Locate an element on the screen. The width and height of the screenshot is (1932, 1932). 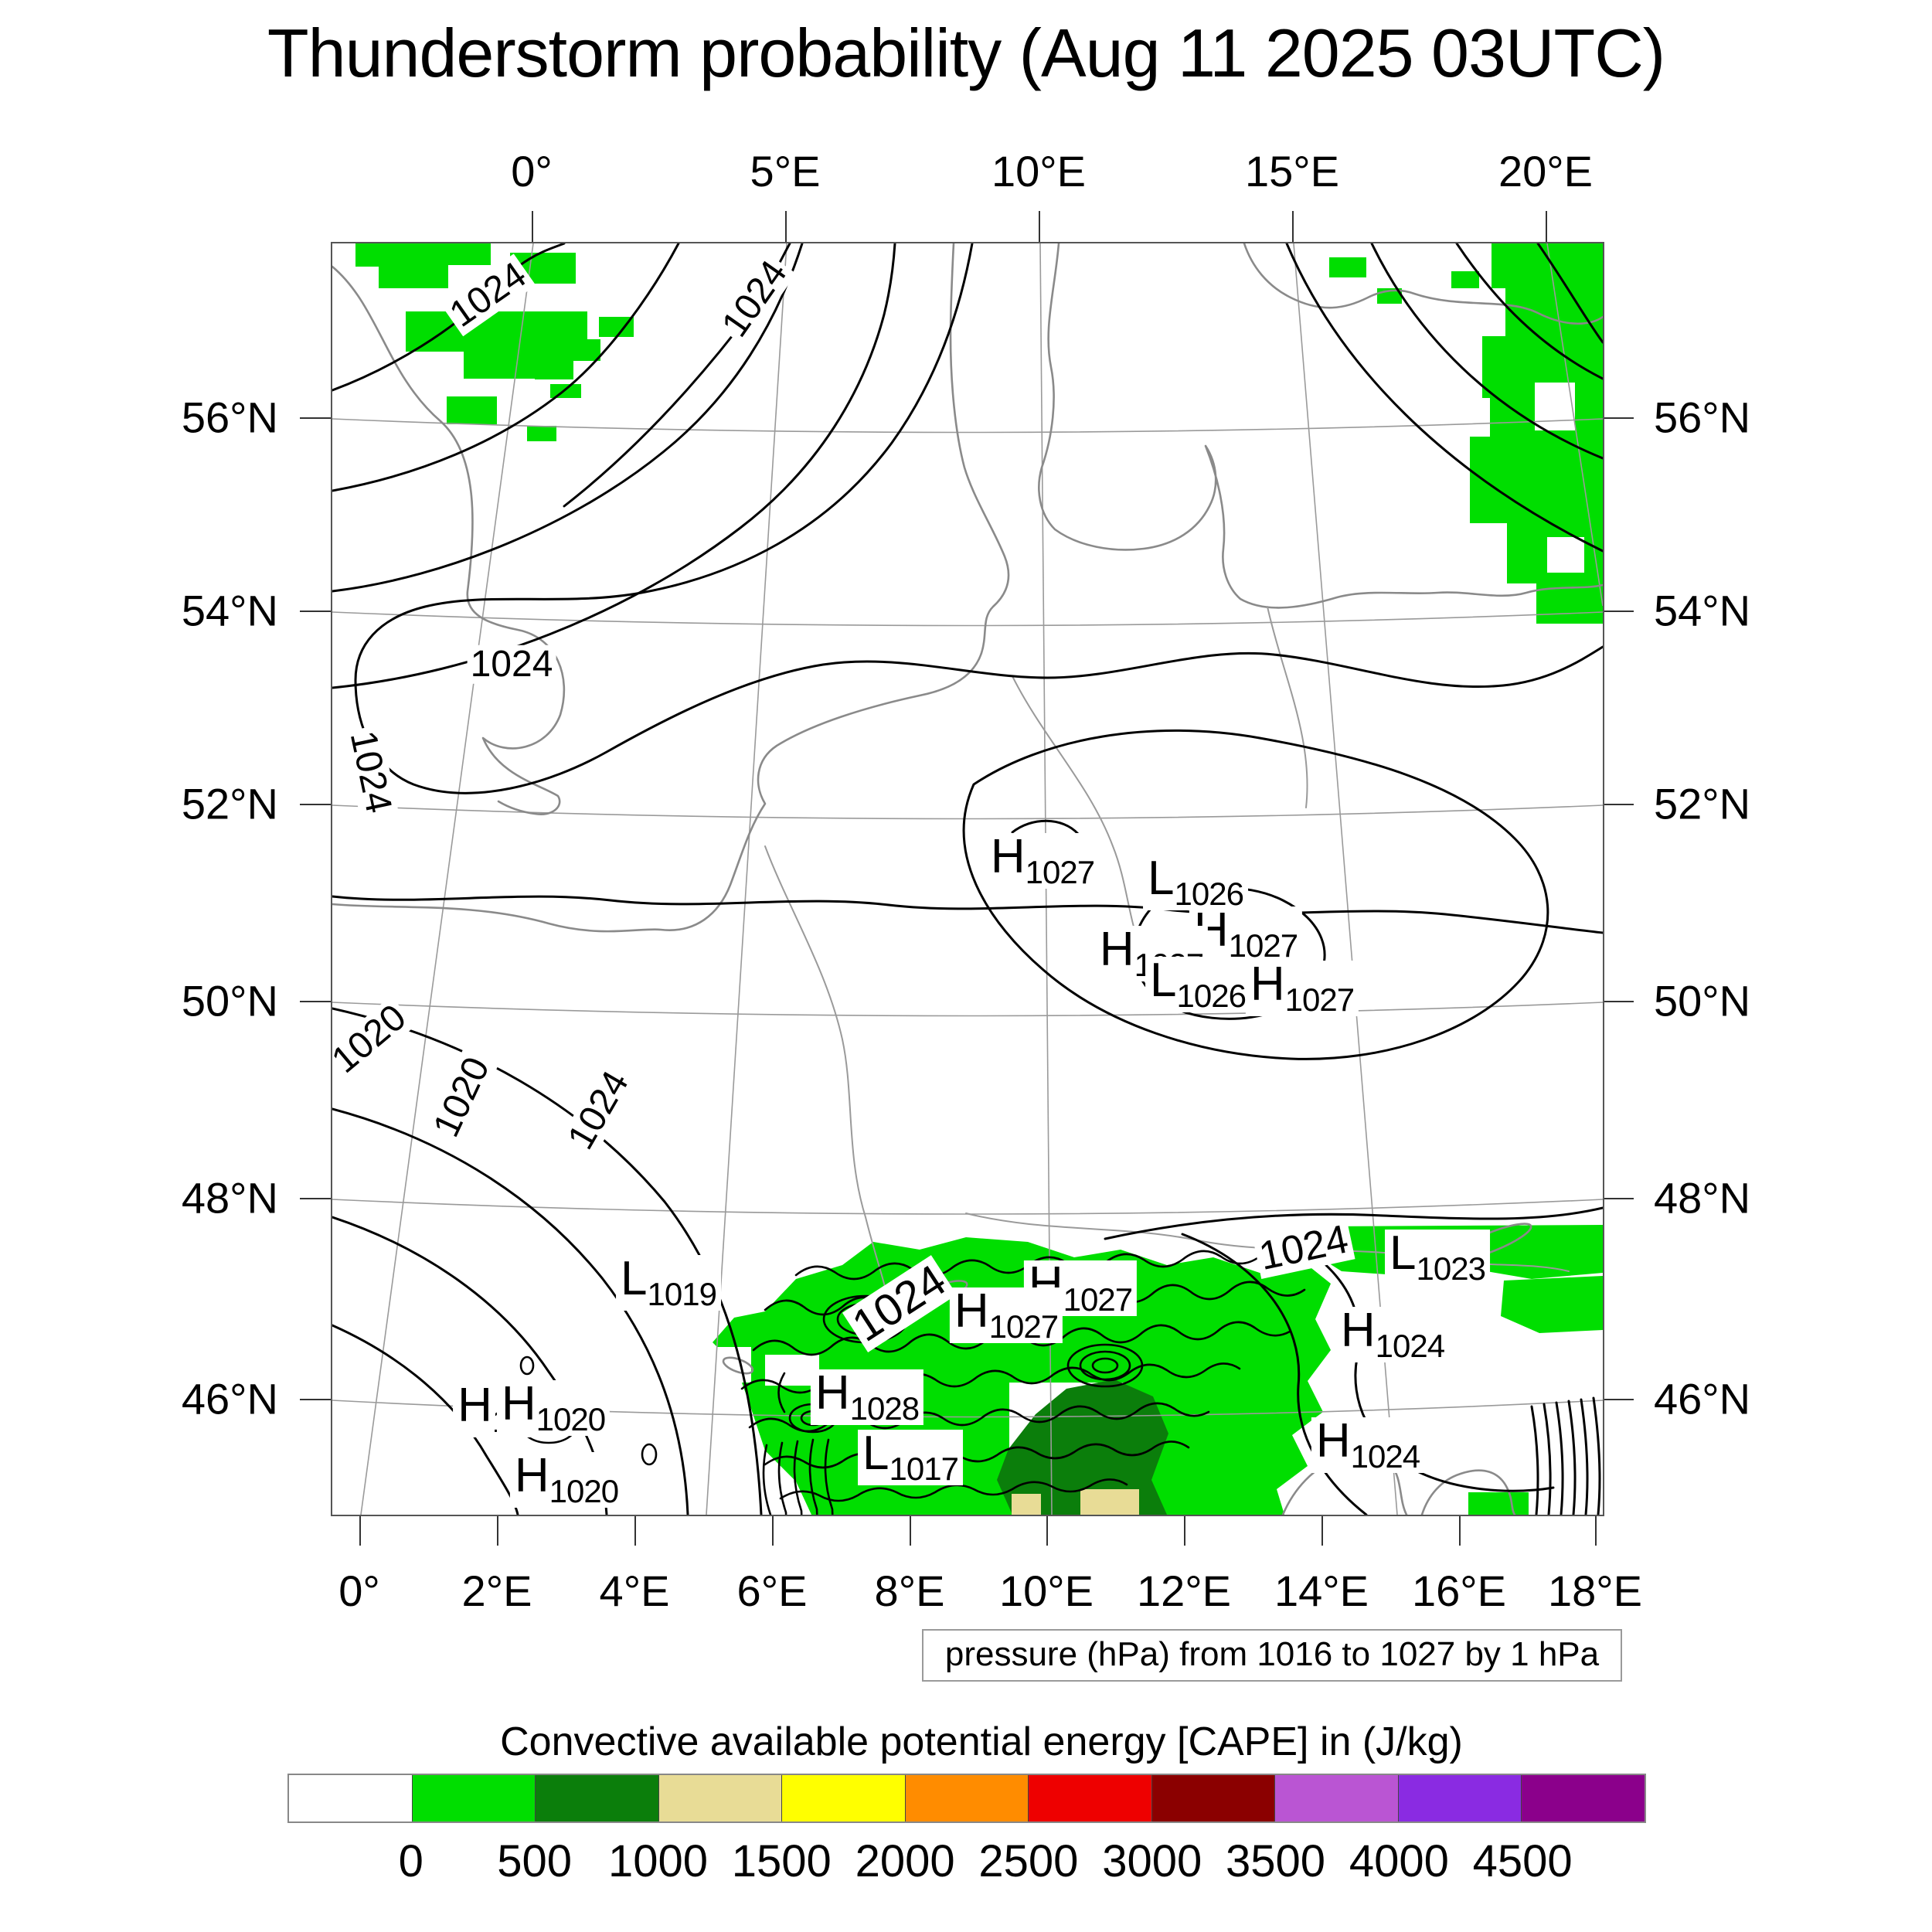
pressure-center-l1017: L1017 is located at coordinates (911, 1458).